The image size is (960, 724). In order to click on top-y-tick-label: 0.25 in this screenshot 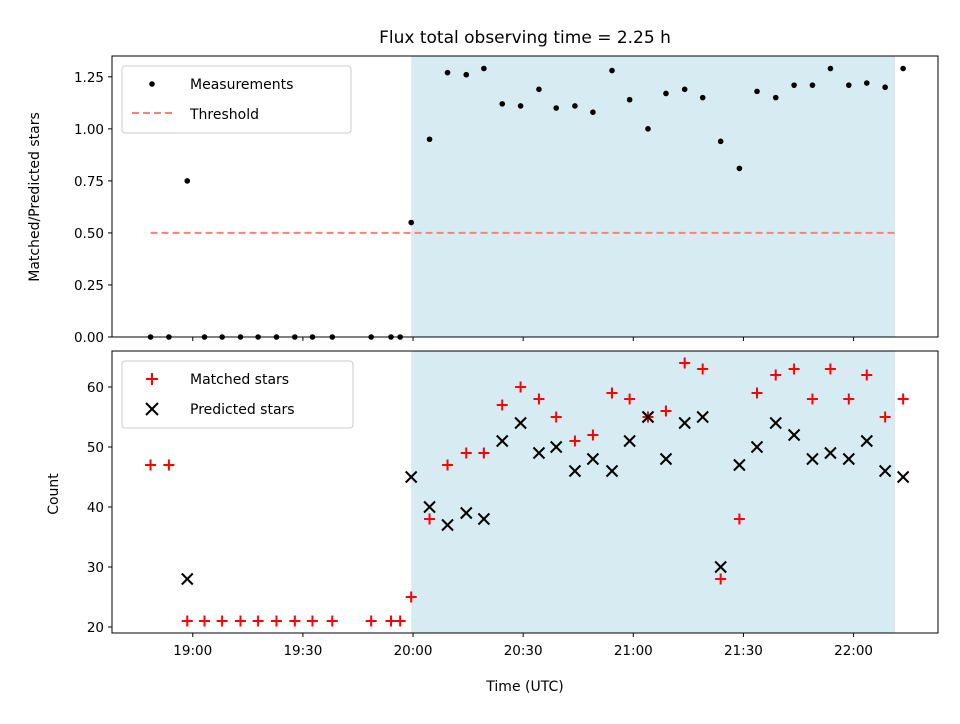, I will do `click(89, 286)`.